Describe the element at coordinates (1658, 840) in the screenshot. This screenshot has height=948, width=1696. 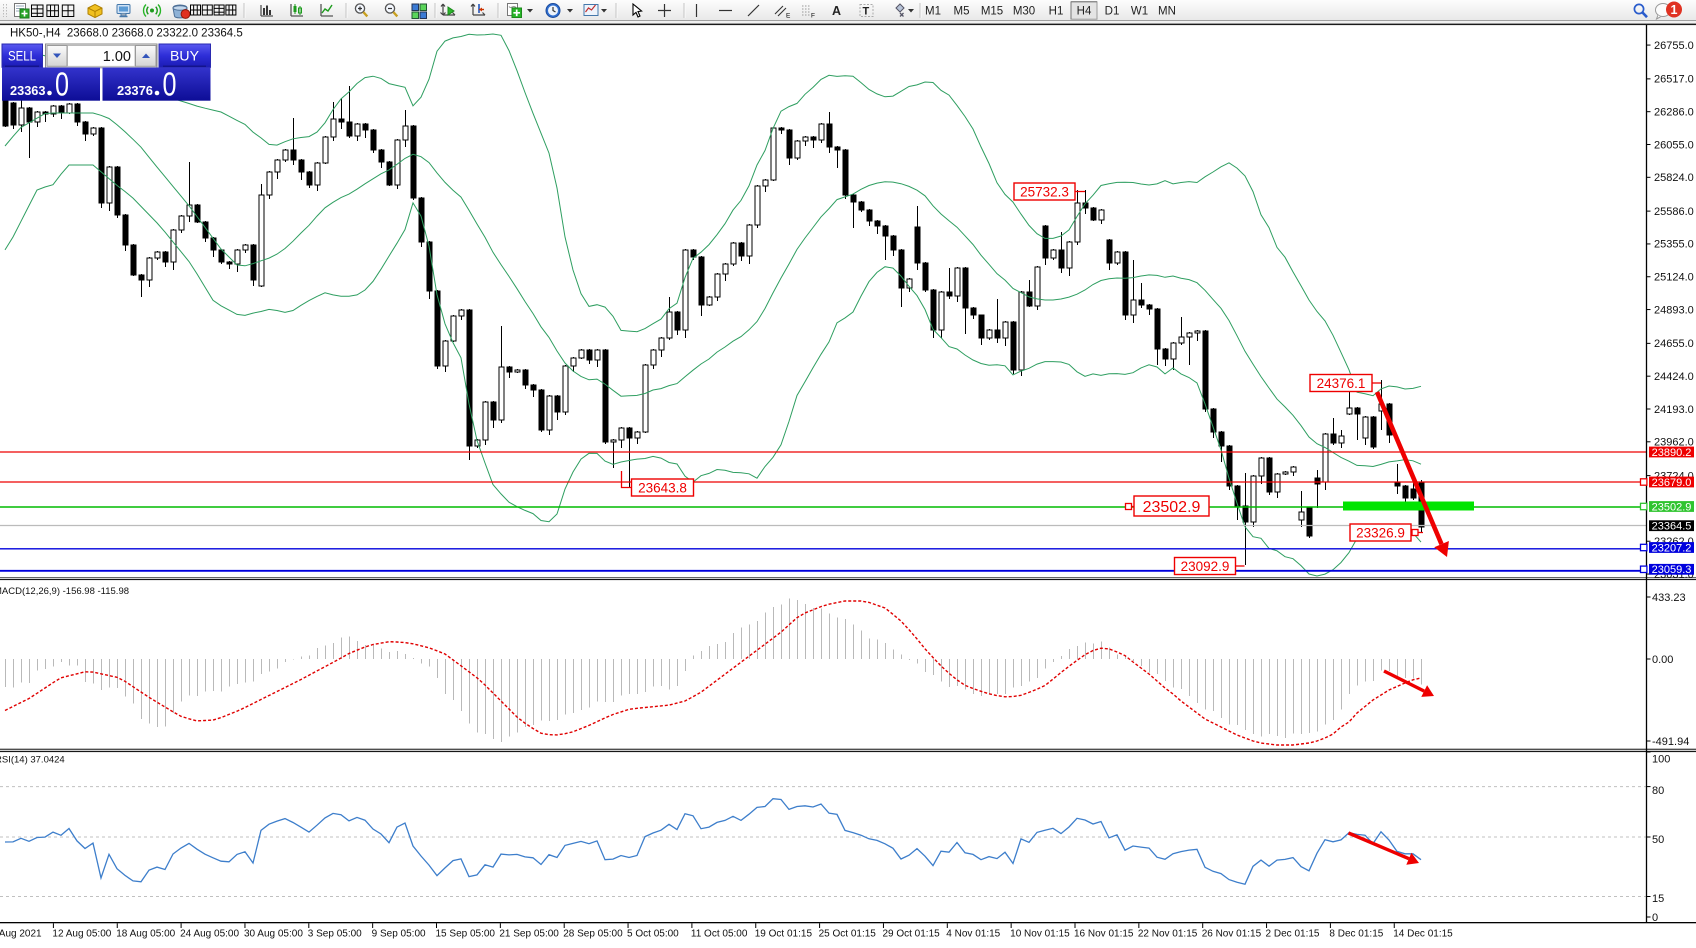
I see `svg-text: 50` at that location.